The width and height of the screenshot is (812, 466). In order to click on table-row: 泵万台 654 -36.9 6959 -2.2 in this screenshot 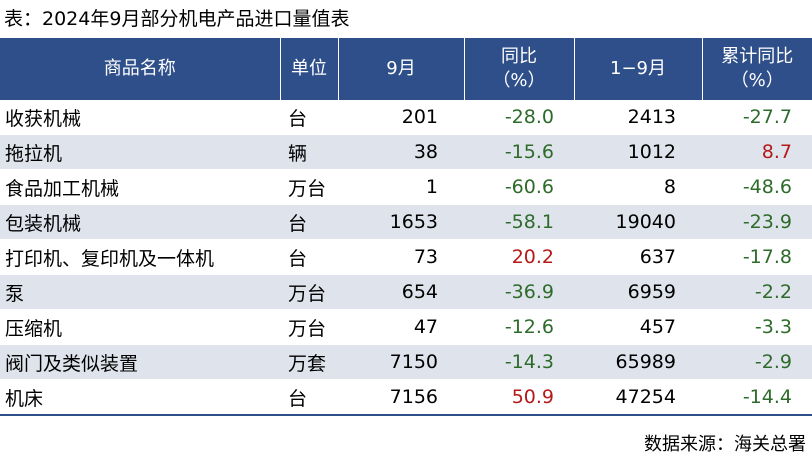, I will do `click(406, 292)`.